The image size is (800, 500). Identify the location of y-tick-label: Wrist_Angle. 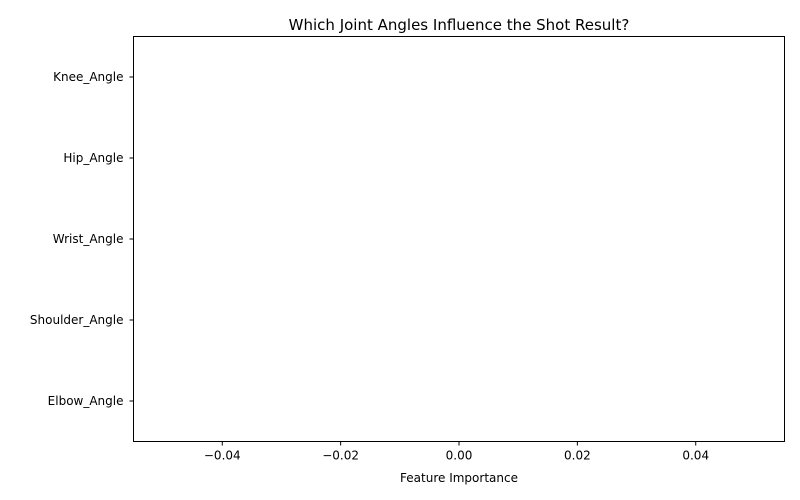
(88, 239).